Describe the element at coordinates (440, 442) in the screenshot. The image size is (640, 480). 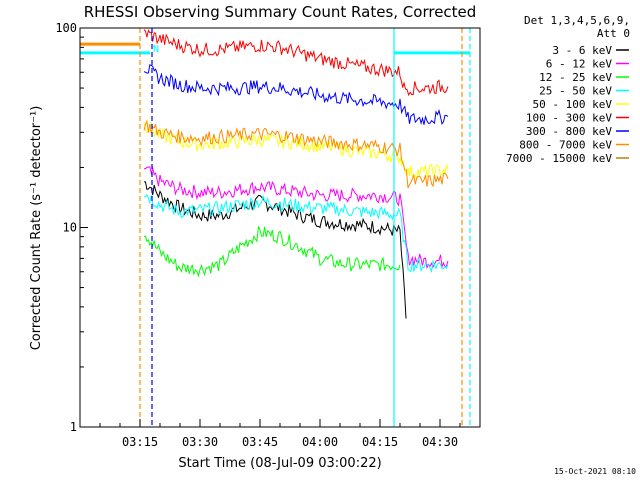
I see `x-tick-label: 04:30` at that location.